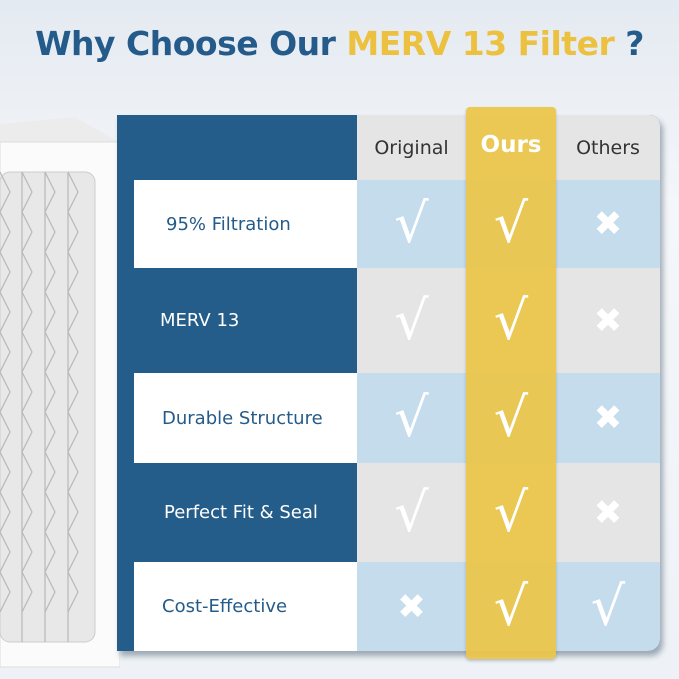 Image resolution: width=679 pixels, height=679 pixels. I want to click on column-header-original: Original, so click(411, 147).